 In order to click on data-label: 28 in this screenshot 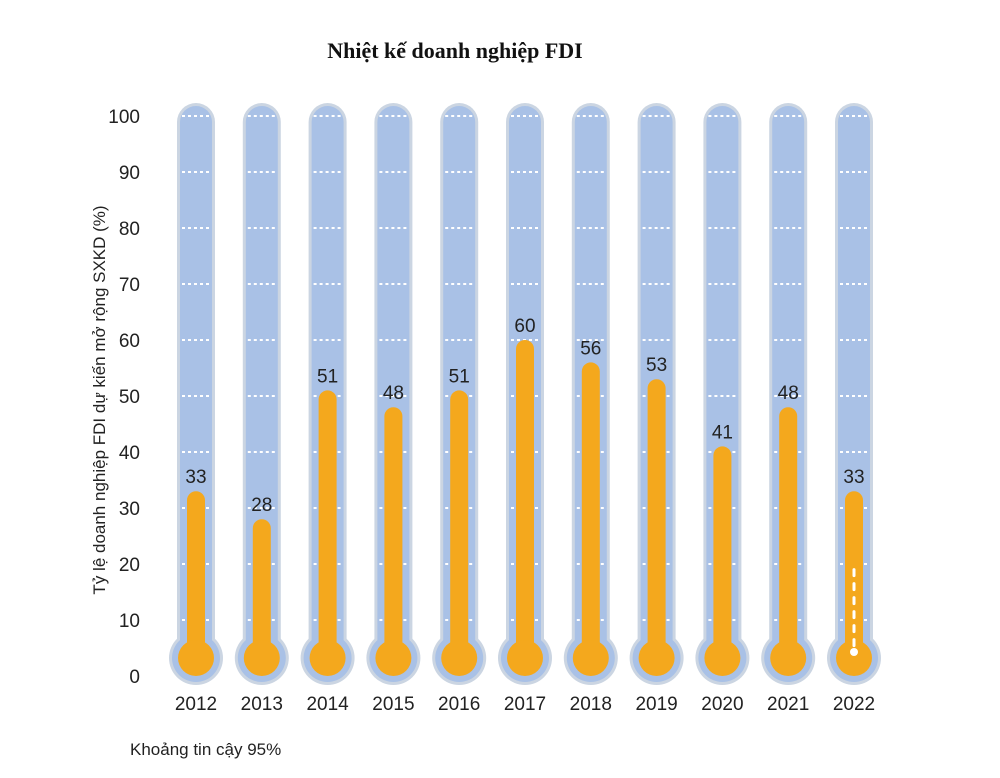, I will do `click(261, 505)`.